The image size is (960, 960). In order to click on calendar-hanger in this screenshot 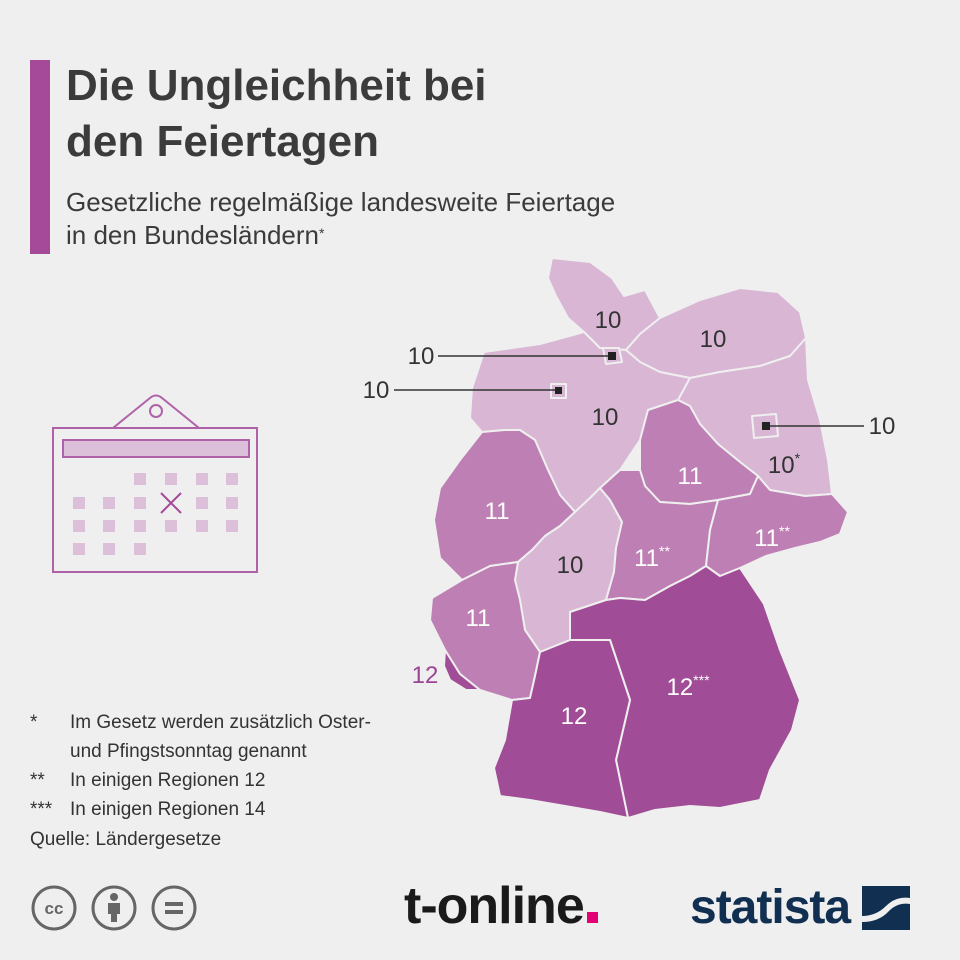, I will do `click(156, 411)`.